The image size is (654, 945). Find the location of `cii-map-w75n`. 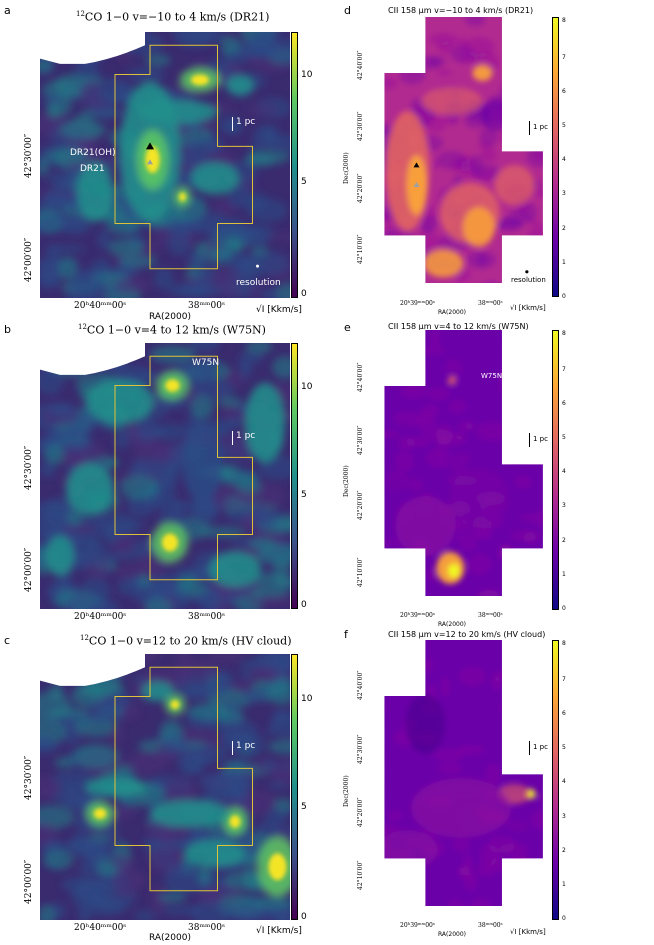

cii-map-w75n is located at coordinates (461, 470).